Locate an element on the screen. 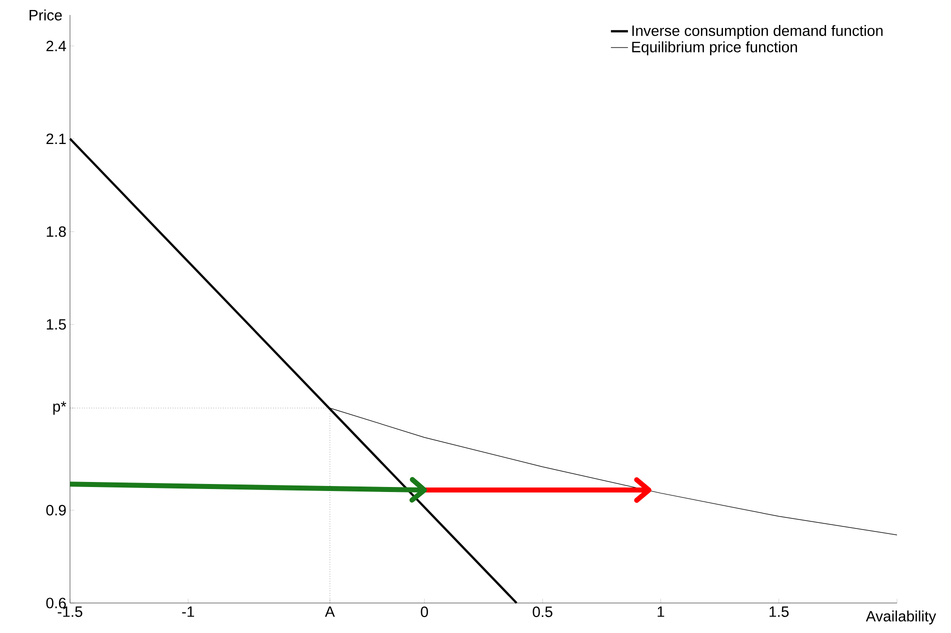 The width and height of the screenshot is (951, 633). y-tick-label: 0.9 is located at coordinates (56, 510).